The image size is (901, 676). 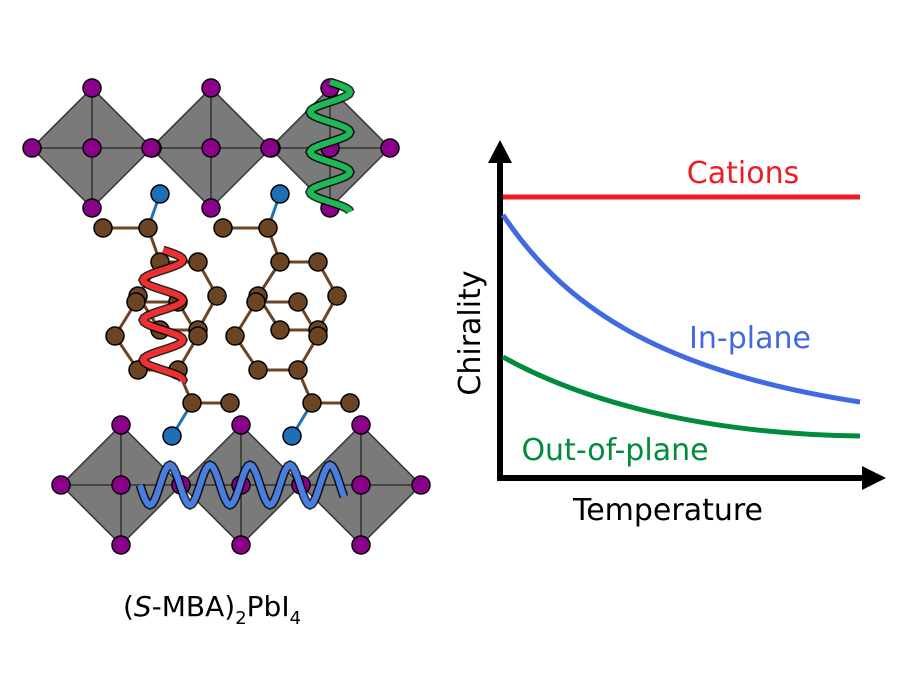 What do you see at coordinates (470, 332) in the screenshot?
I see `axis-label: Chirality` at bounding box center [470, 332].